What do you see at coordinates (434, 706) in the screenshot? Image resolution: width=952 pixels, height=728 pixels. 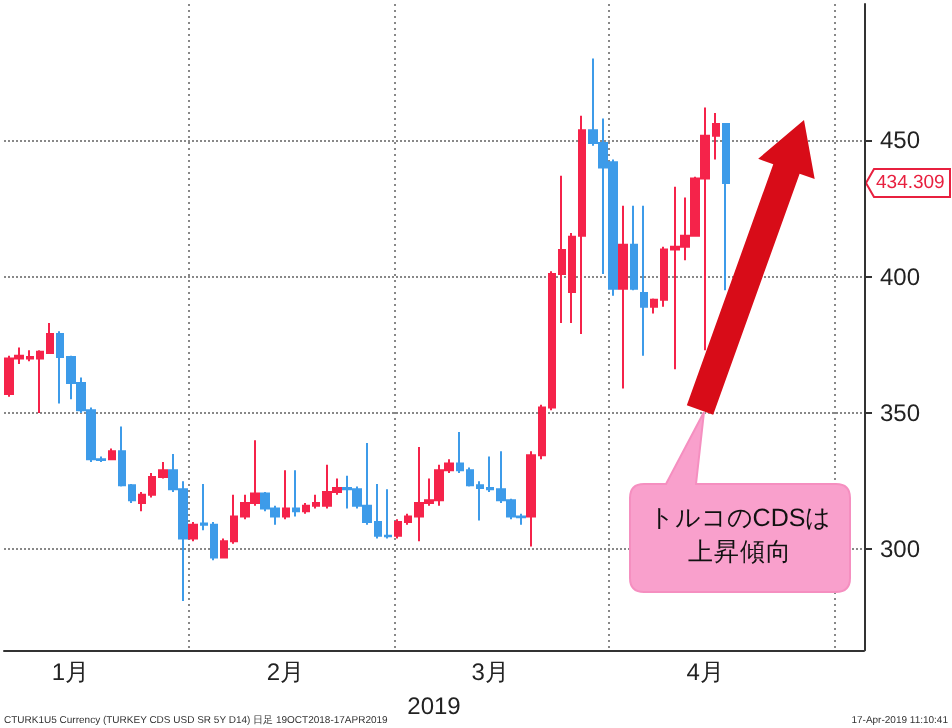 I see `x-axis-title: 2019` at bounding box center [434, 706].